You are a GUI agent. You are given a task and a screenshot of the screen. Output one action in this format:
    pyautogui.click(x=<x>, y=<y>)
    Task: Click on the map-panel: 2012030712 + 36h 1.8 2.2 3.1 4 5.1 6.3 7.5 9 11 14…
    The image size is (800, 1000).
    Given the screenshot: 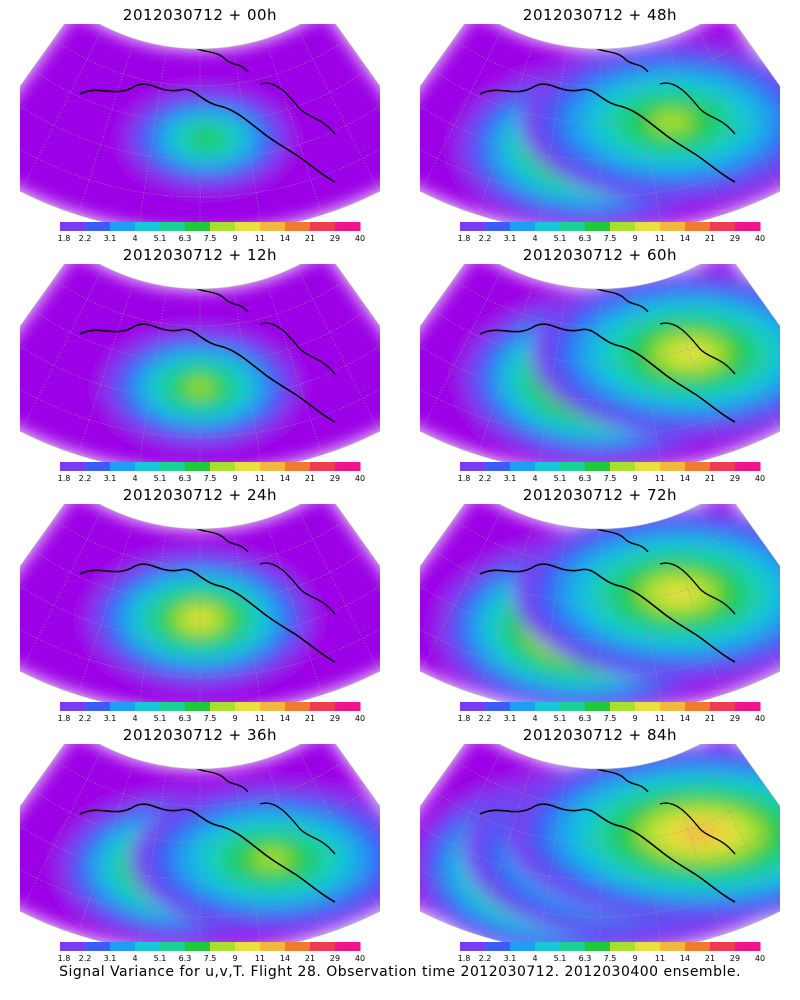 What is the action you would take?
    pyautogui.click(x=200, y=841)
    